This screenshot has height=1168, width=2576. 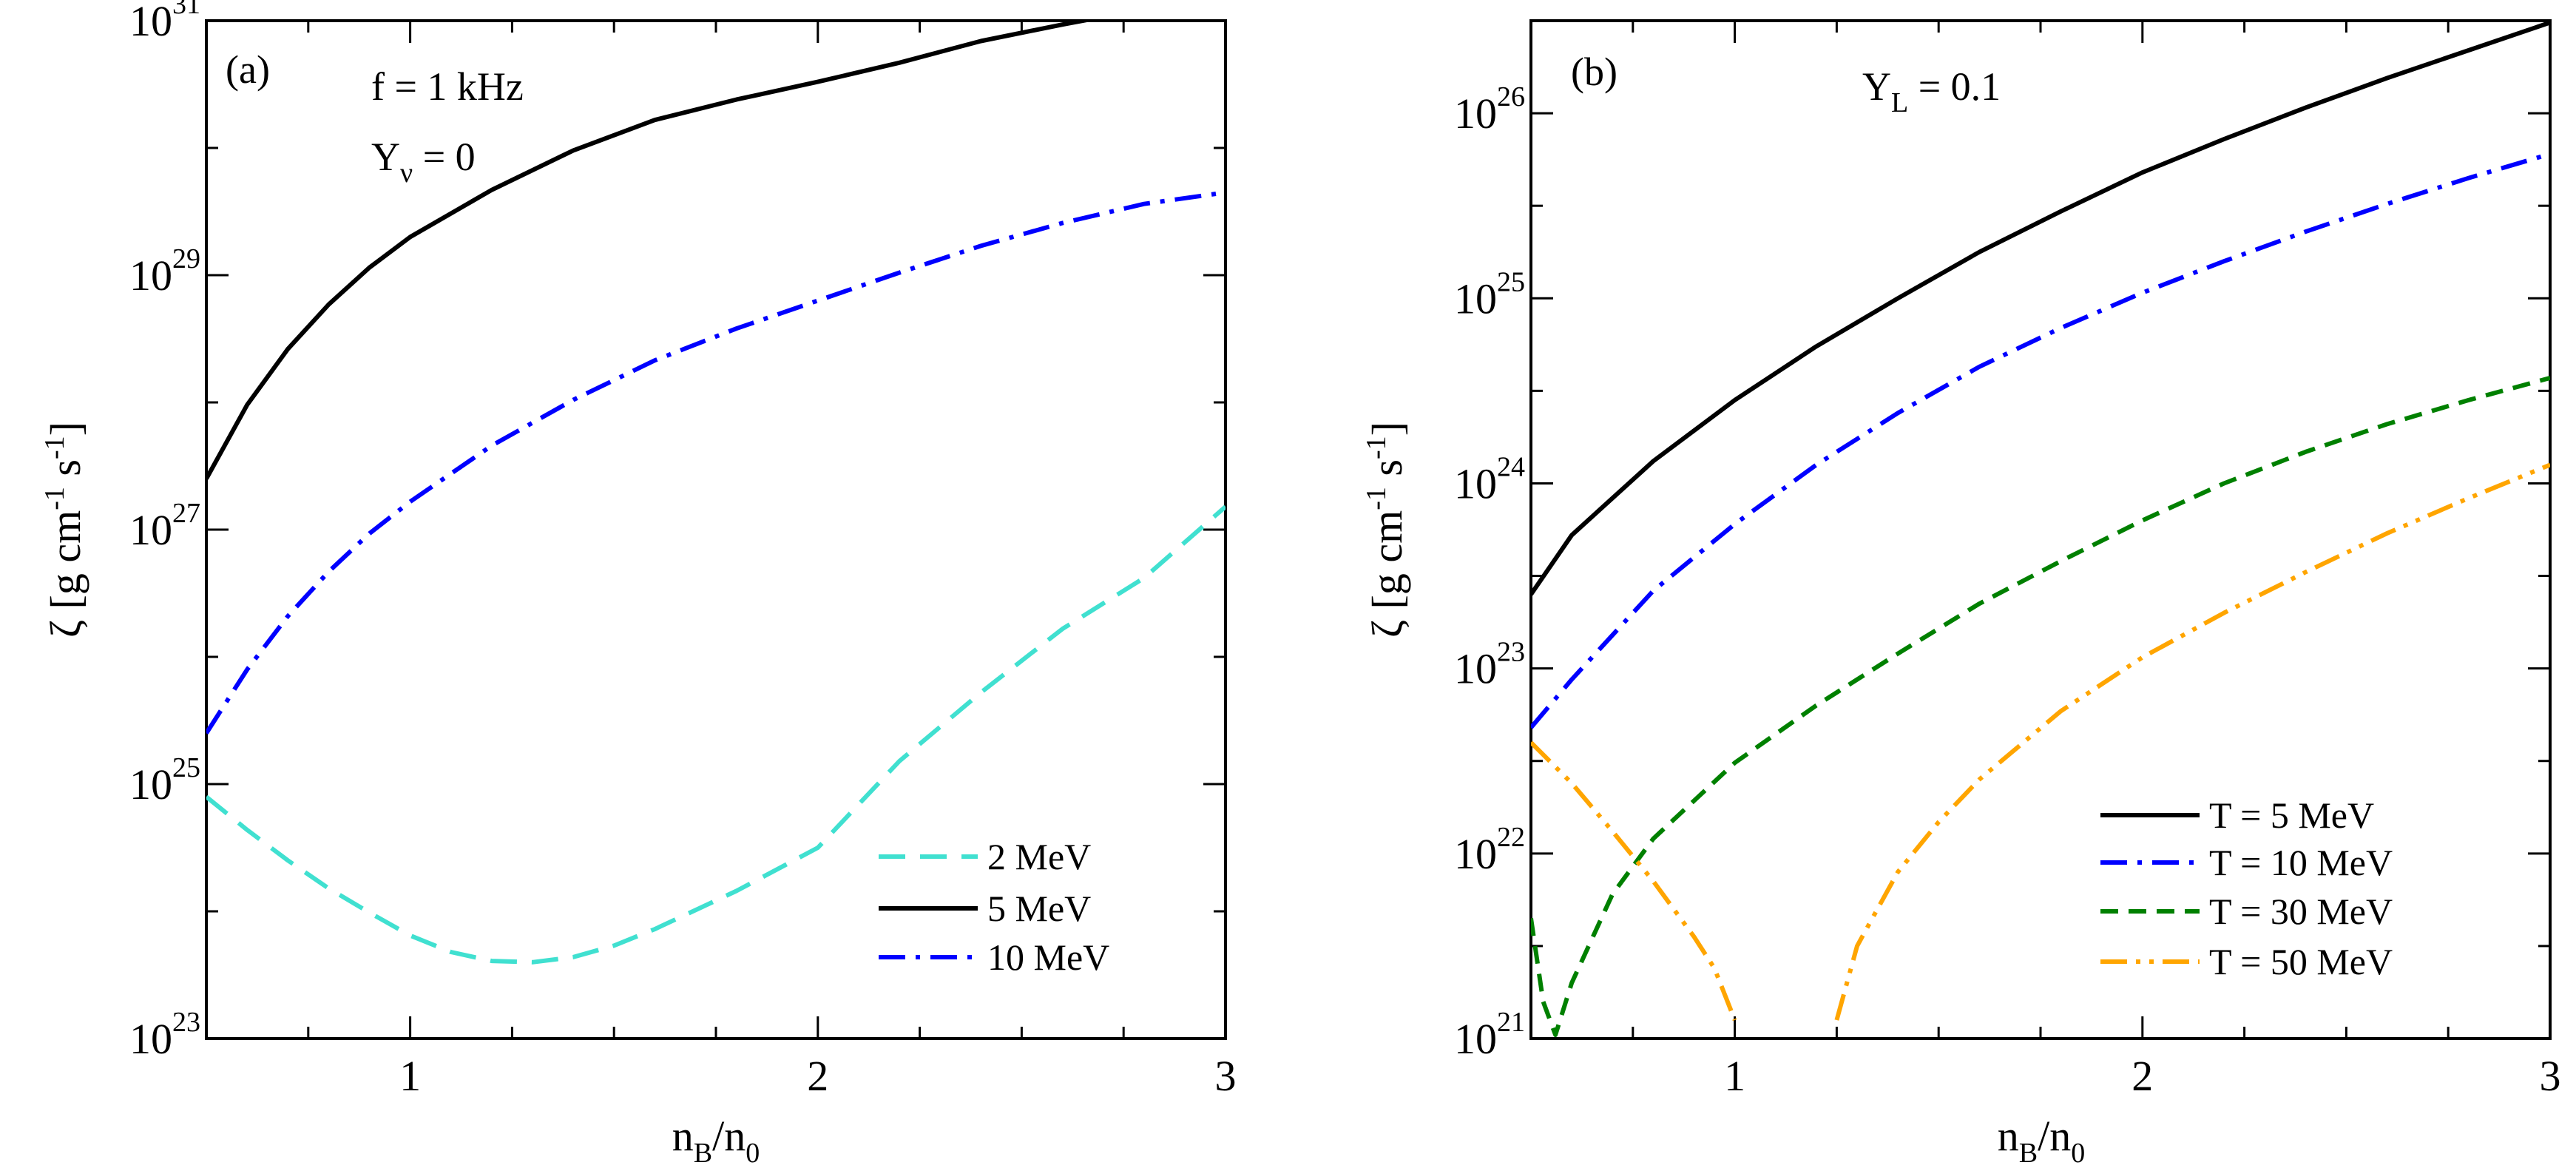 What do you see at coordinates (1489, 109) in the screenshot?
I see `y-tick-label-b: 1026` at bounding box center [1489, 109].